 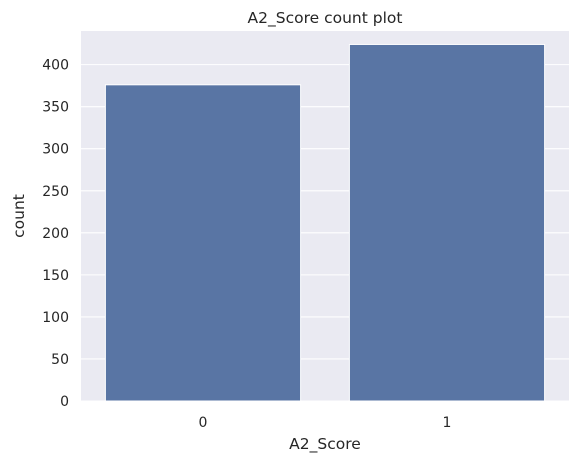 What do you see at coordinates (55, 66) in the screenshot?
I see `y-tick-label: 400` at bounding box center [55, 66].